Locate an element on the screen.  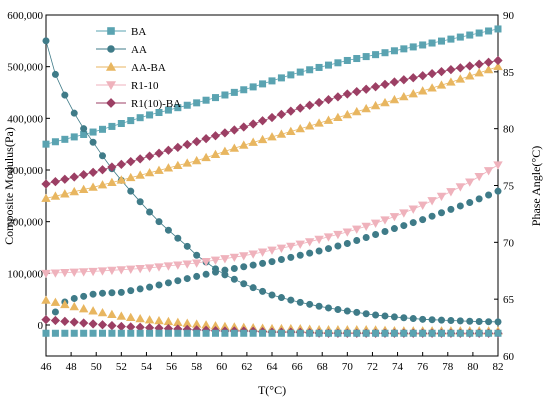
y-tick-label: 100,000 is located at coordinates (25, 274).